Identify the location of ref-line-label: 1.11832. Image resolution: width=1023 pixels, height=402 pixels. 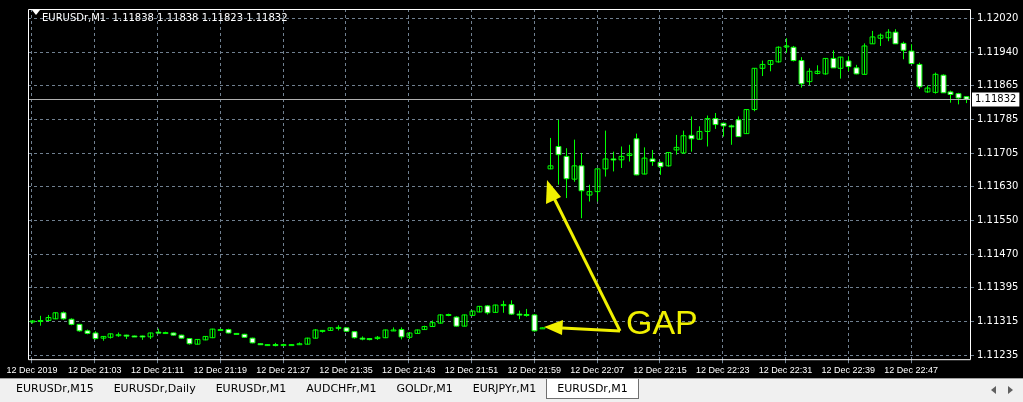
(996, 99).